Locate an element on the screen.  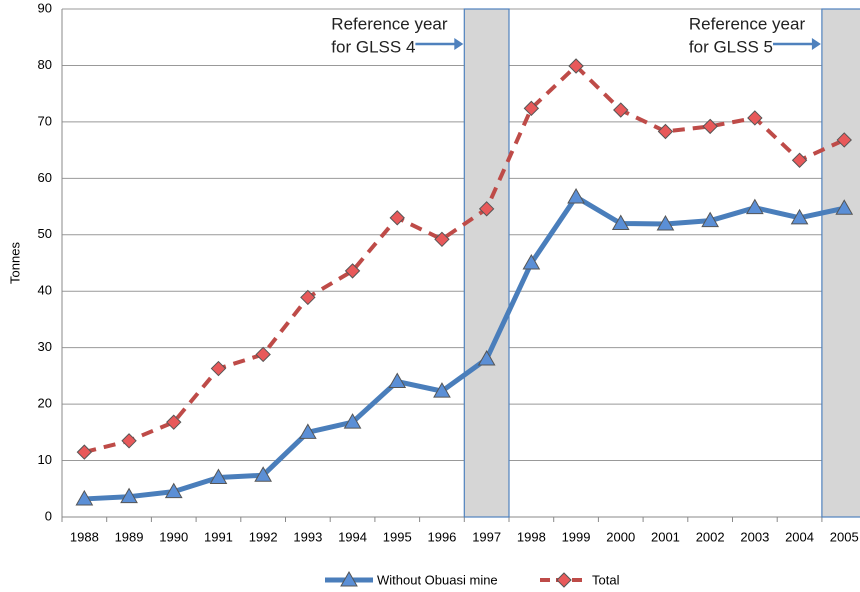
annotation-text: for GLSS 5 is located at coordinates (731, 46).